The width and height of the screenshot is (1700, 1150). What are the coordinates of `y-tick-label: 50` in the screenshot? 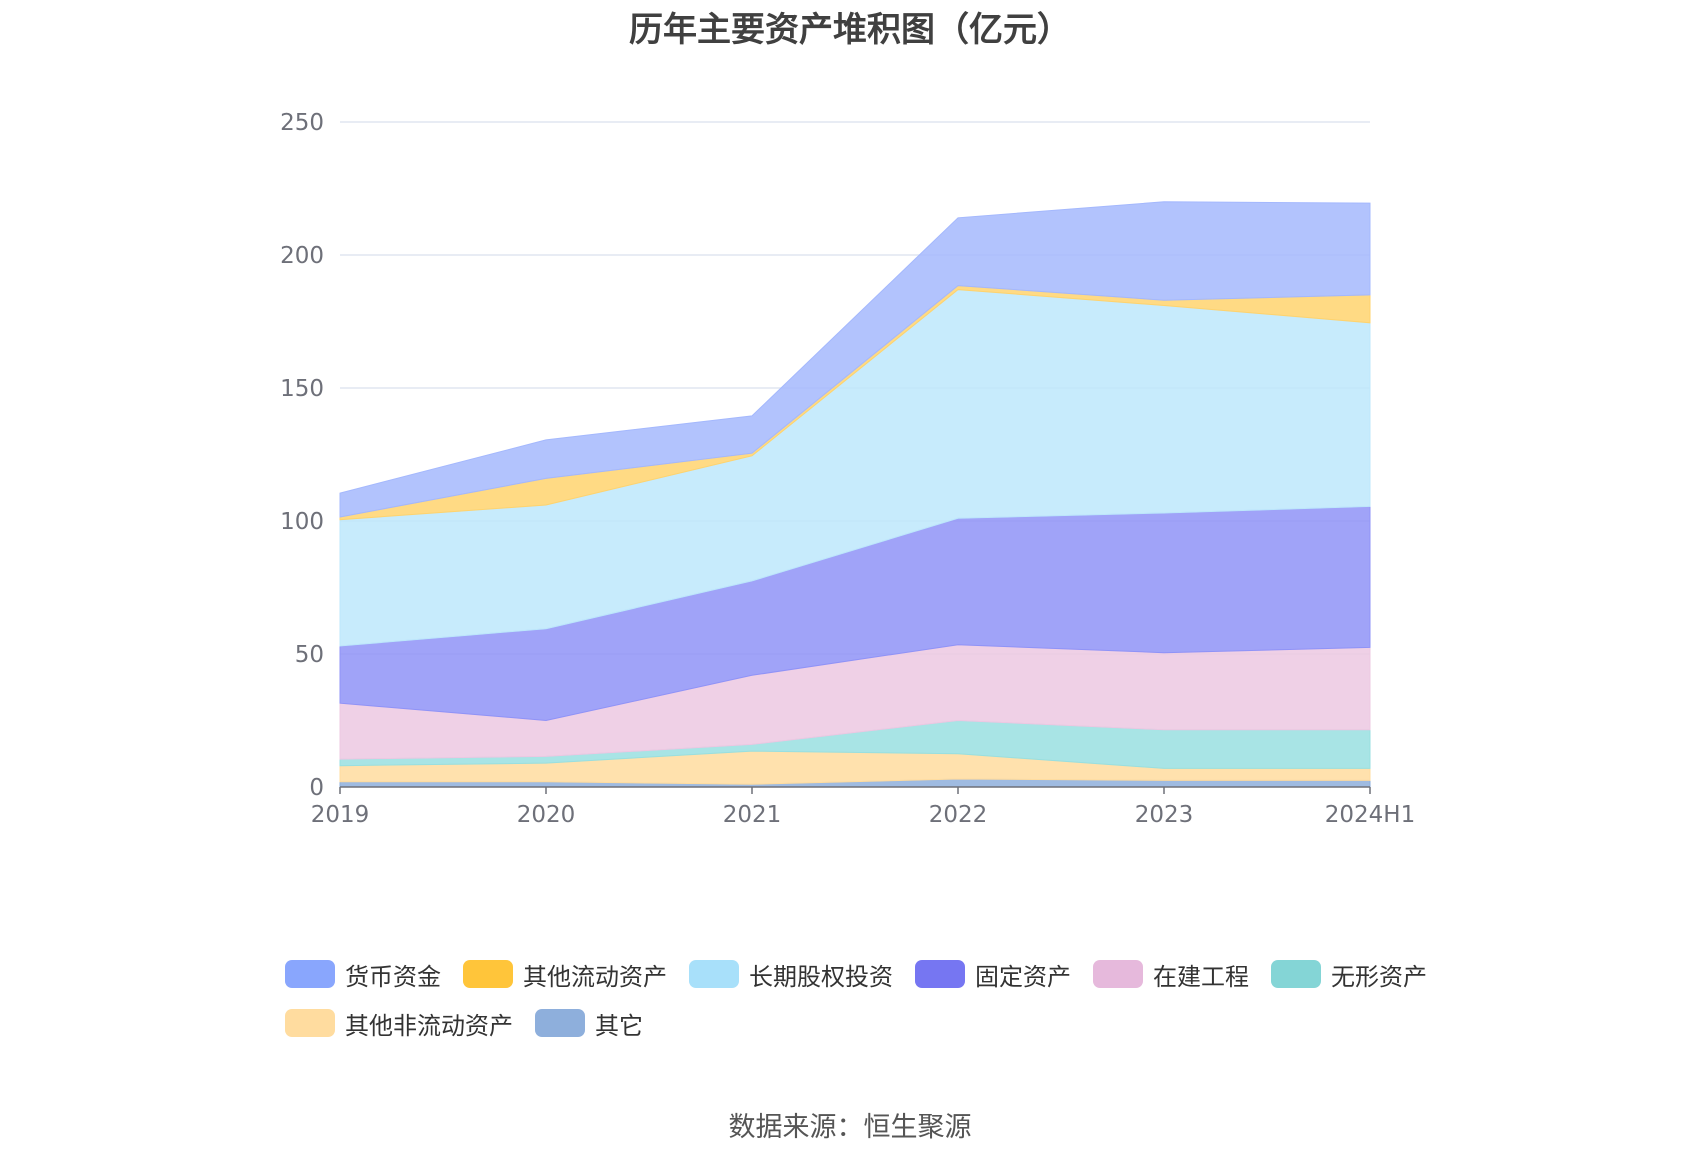 It's located at (309, 655).